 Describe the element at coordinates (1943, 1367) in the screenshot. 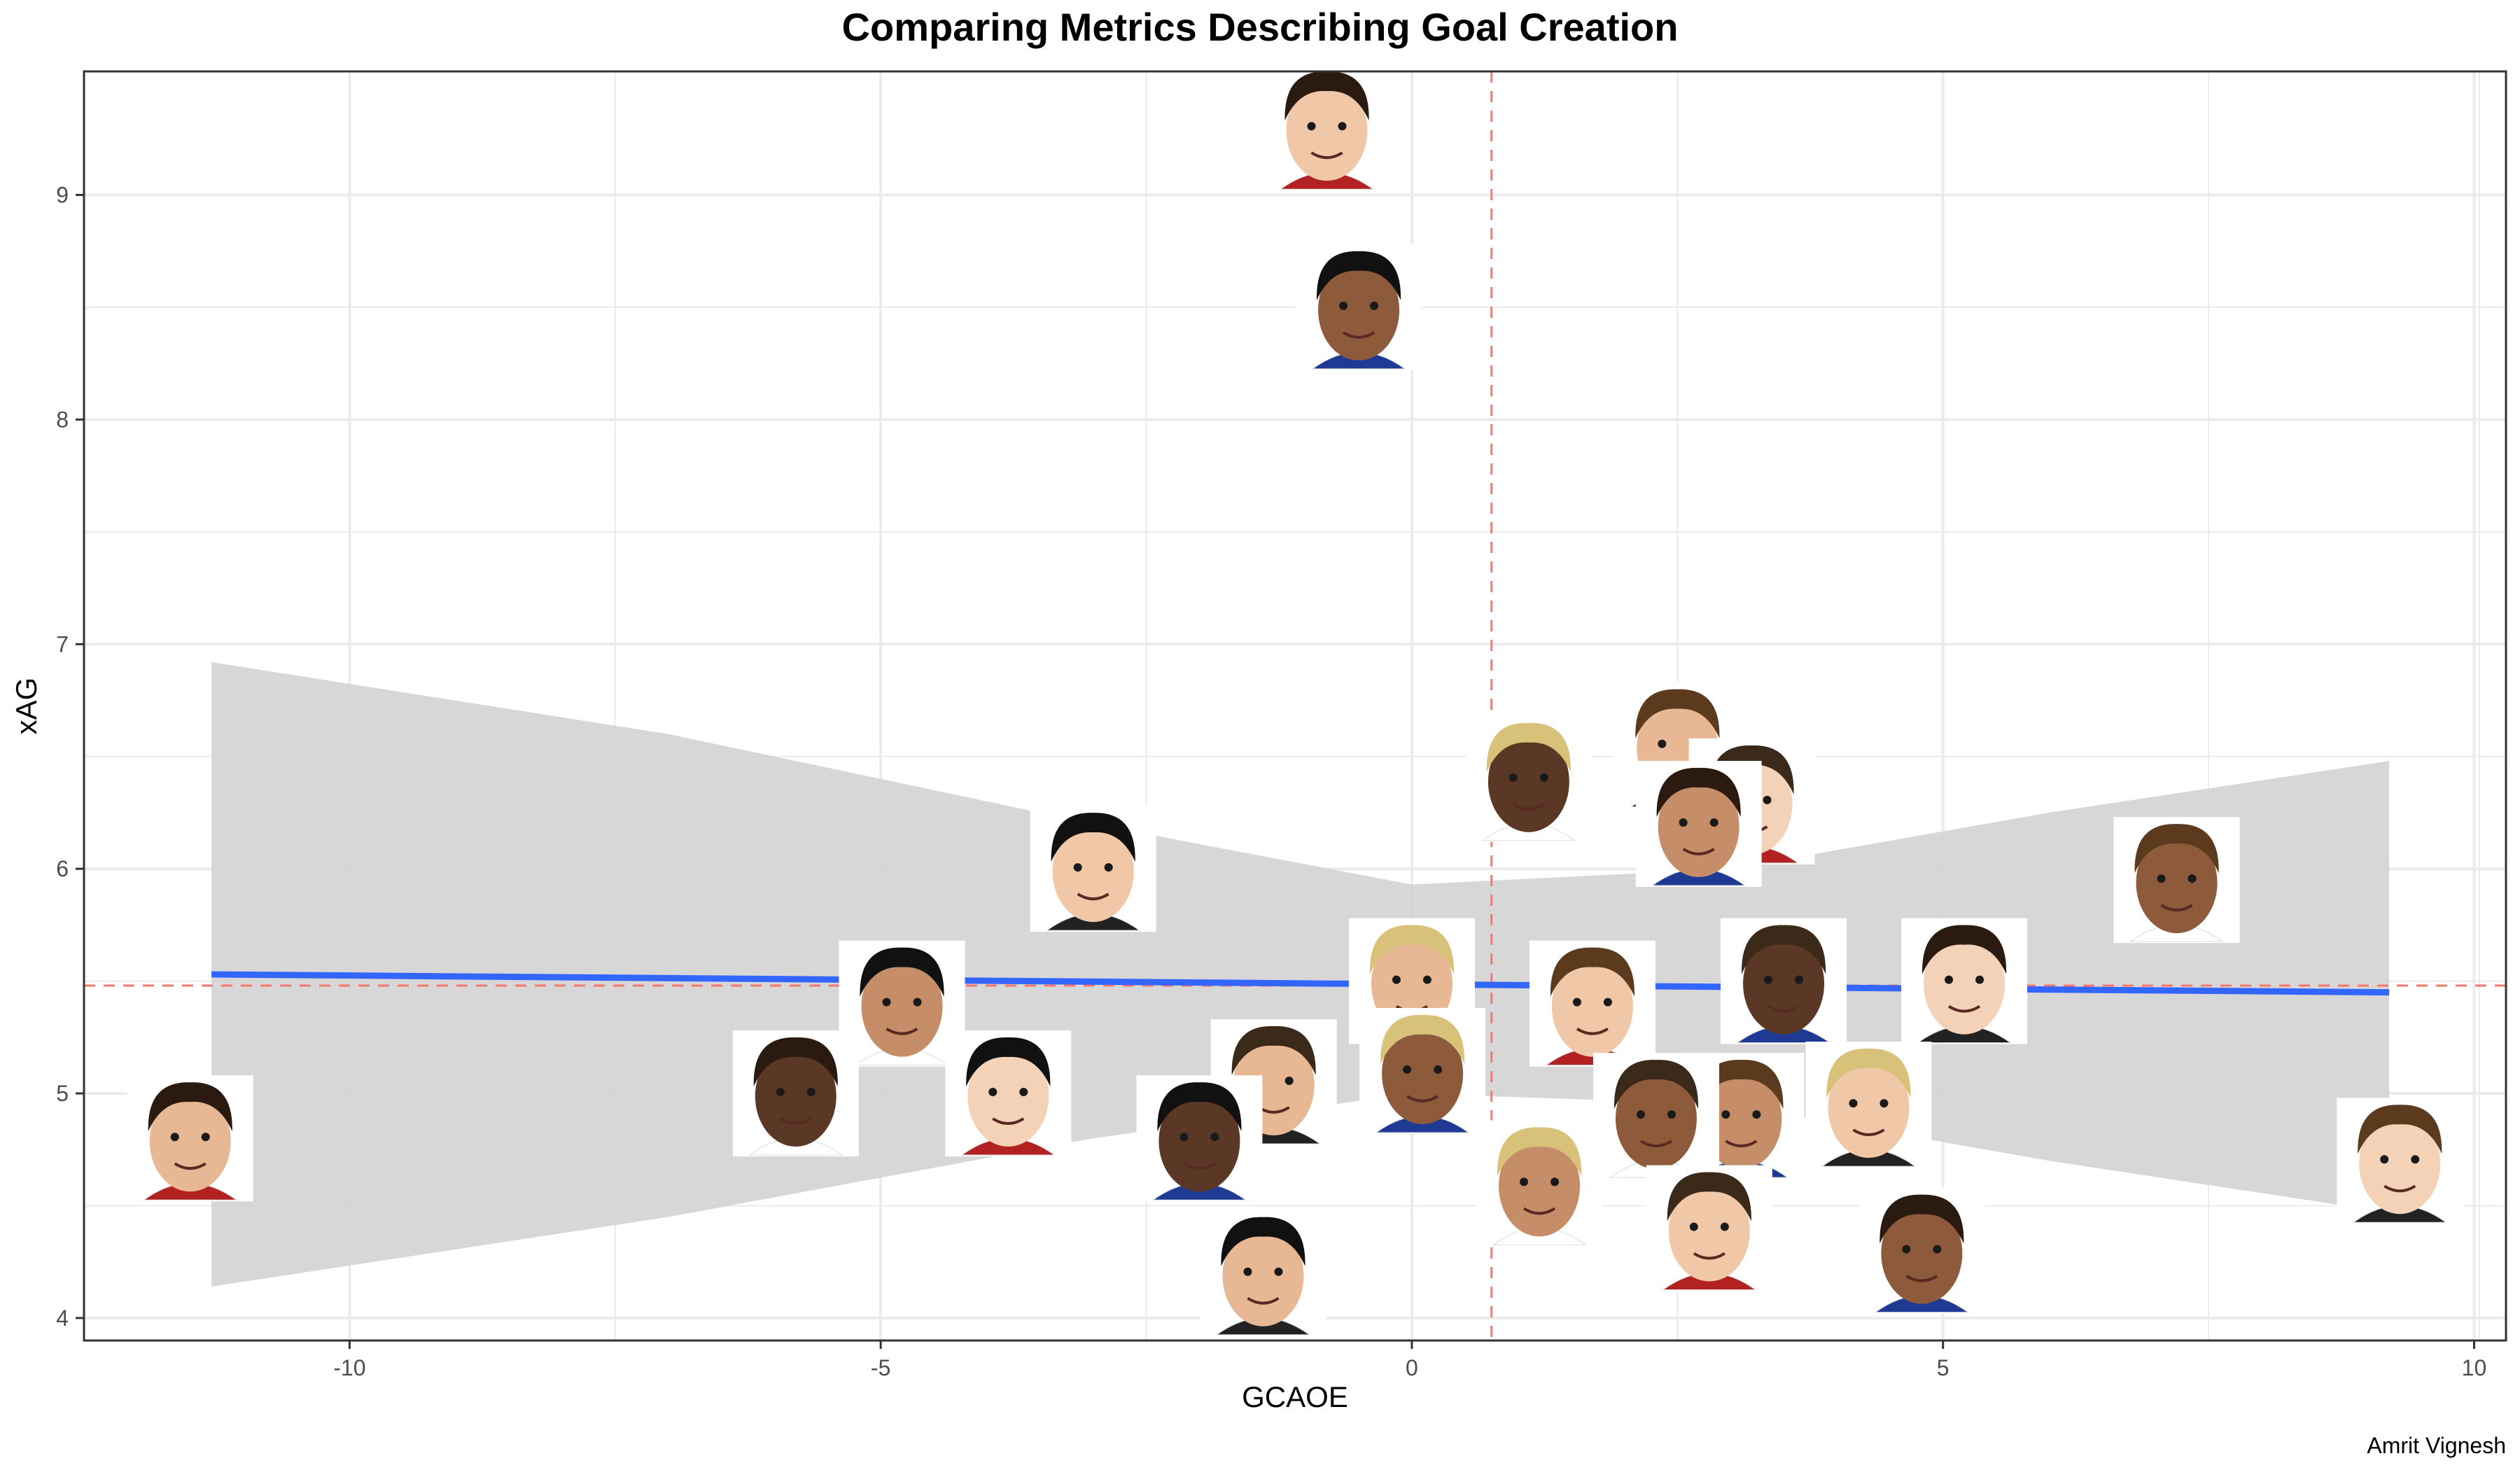

I see `x-tick-label: 5` at that location.